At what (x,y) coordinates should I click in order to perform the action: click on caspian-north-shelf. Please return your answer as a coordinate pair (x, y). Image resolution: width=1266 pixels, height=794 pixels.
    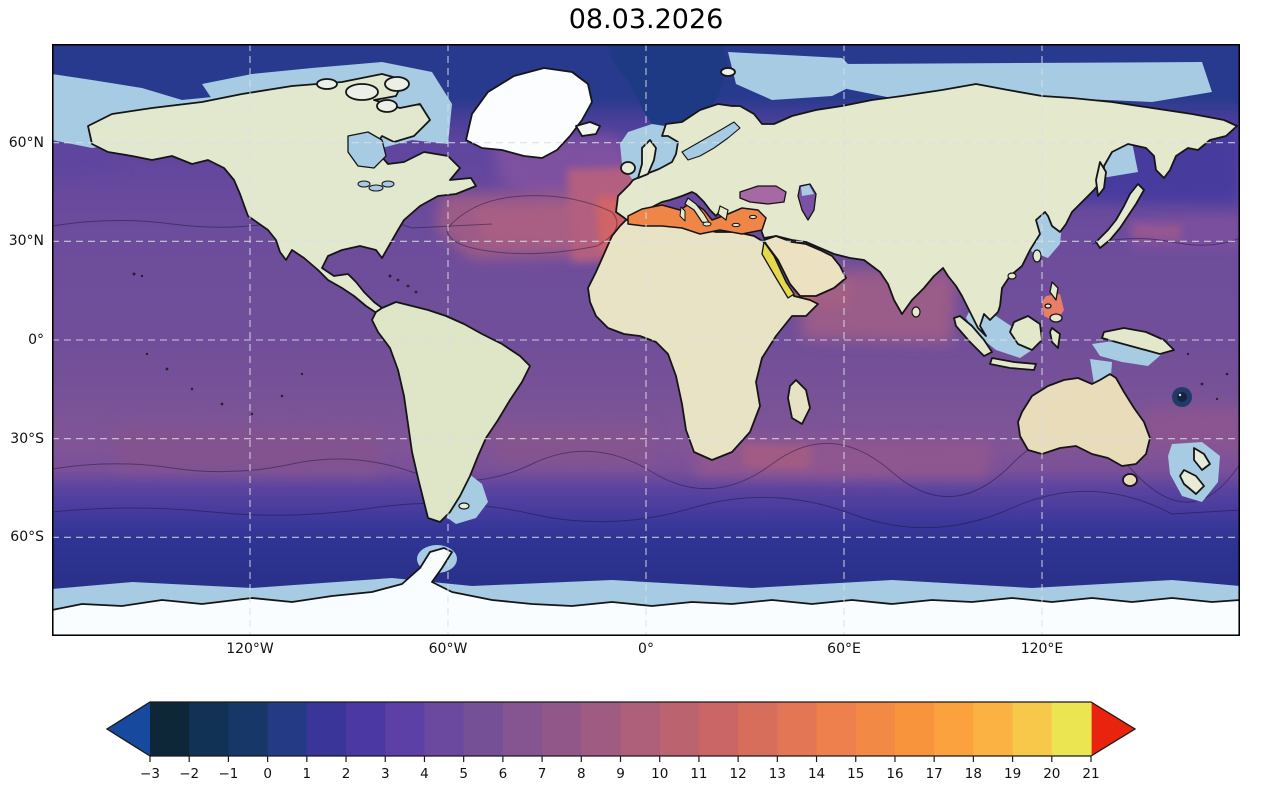
    Looking at the image, I should click on (807, 190).